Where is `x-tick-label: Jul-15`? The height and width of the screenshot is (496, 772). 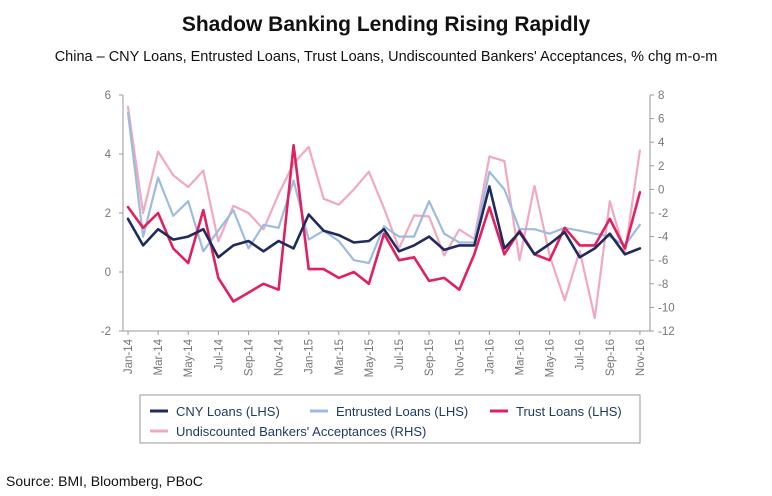 x-tick-label: Jul-15 is located at coordinates (400, 354).